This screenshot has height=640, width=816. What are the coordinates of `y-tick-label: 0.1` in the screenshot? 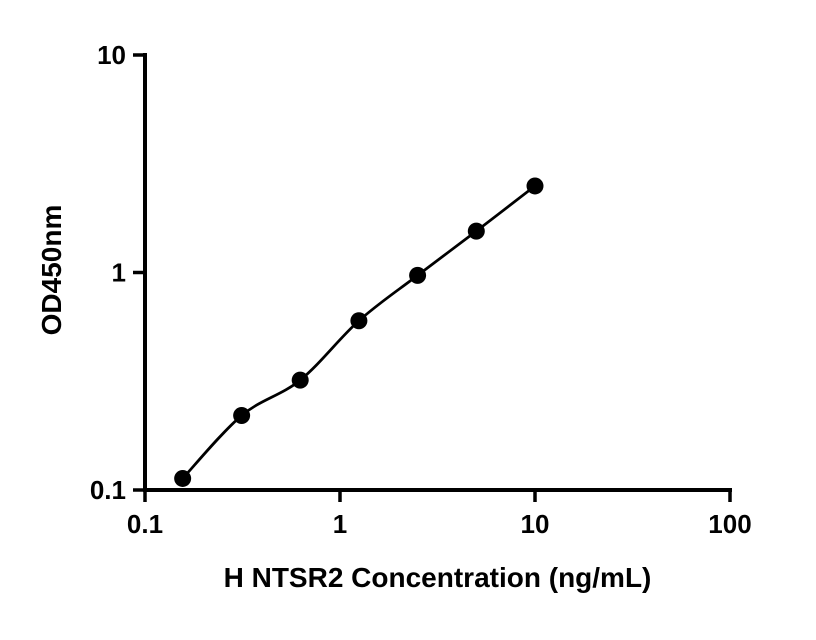 It's located at (108, 490).